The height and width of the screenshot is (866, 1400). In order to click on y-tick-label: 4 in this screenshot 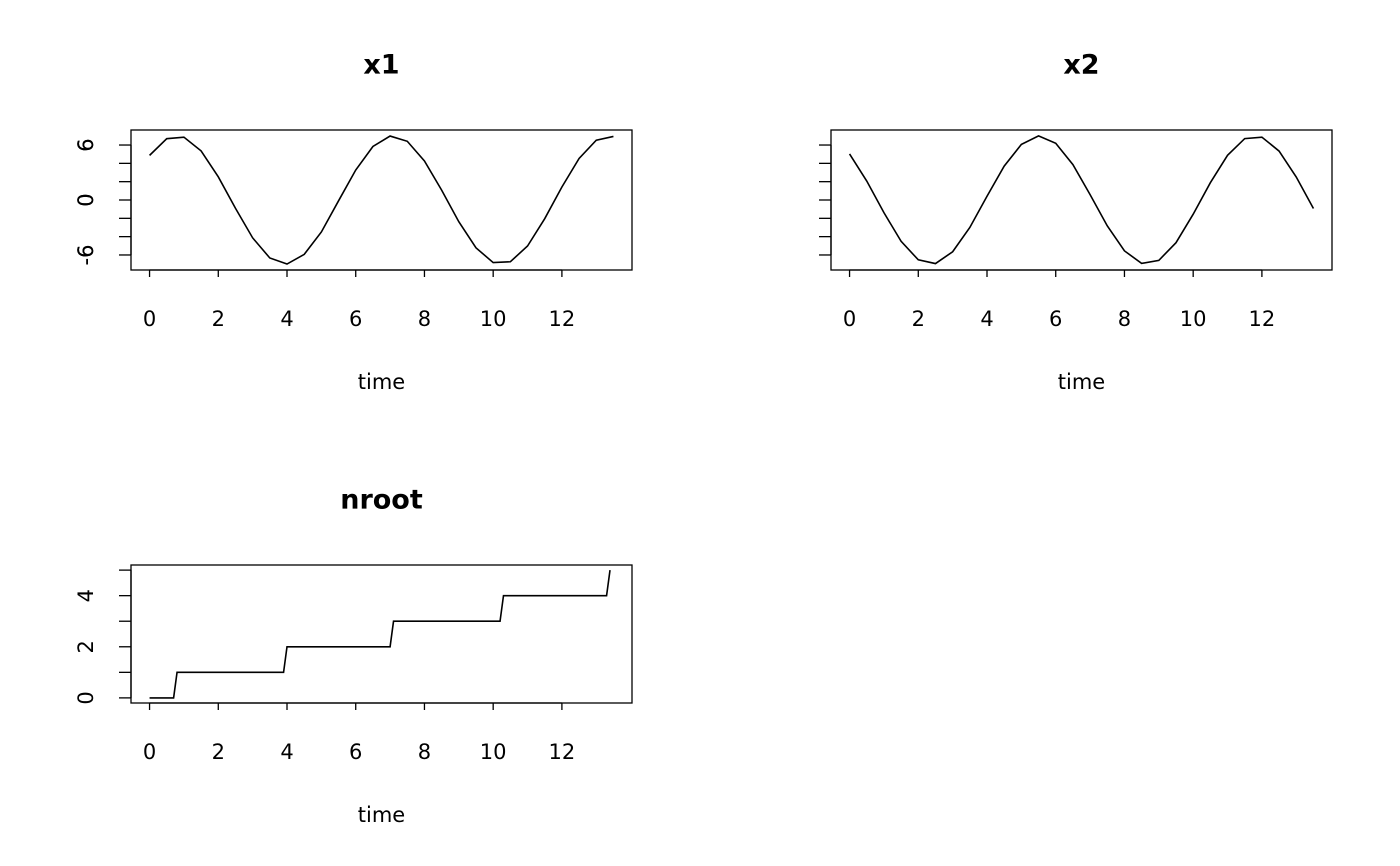, I will do `click(86, 595)`.